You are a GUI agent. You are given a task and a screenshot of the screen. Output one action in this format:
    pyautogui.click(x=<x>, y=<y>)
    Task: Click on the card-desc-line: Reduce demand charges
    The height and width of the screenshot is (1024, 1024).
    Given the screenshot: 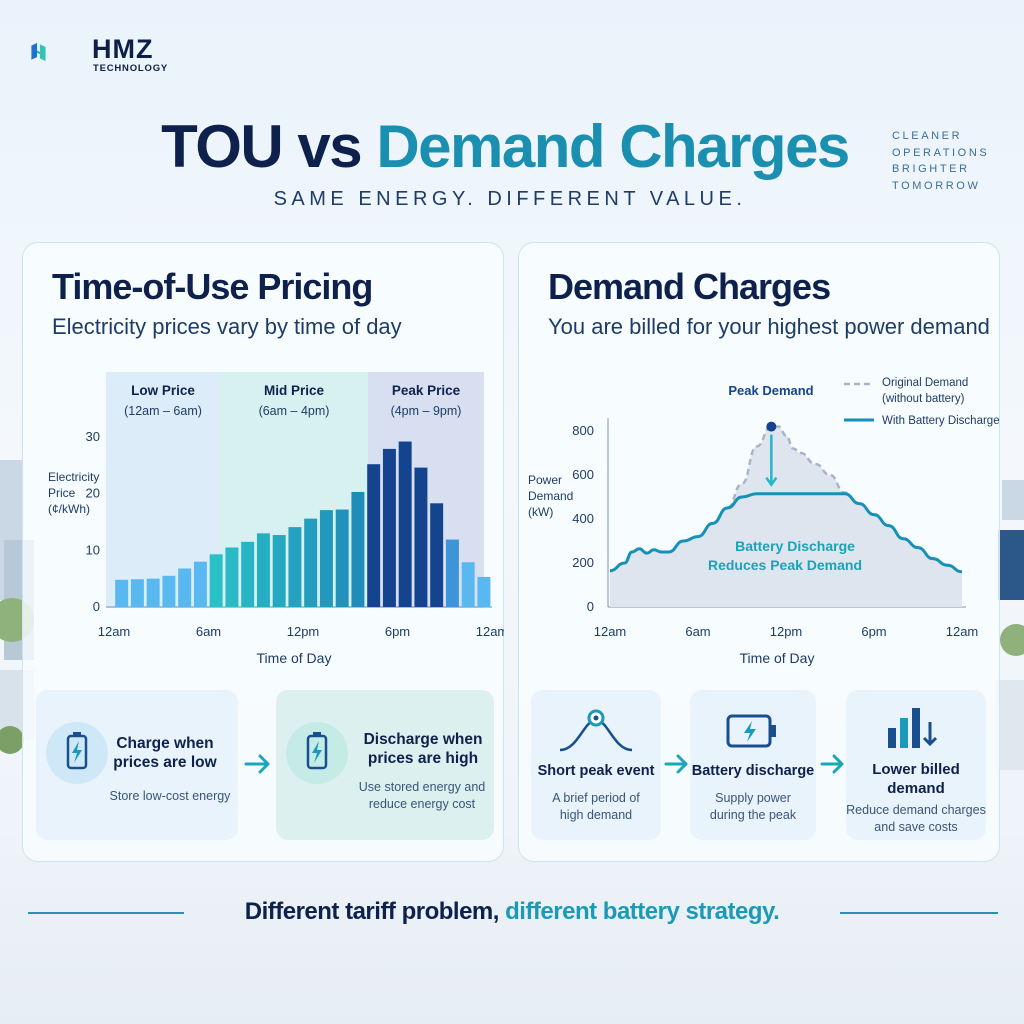 What is the action you would take?
    pyautogui.click(x=916, y=810)
    